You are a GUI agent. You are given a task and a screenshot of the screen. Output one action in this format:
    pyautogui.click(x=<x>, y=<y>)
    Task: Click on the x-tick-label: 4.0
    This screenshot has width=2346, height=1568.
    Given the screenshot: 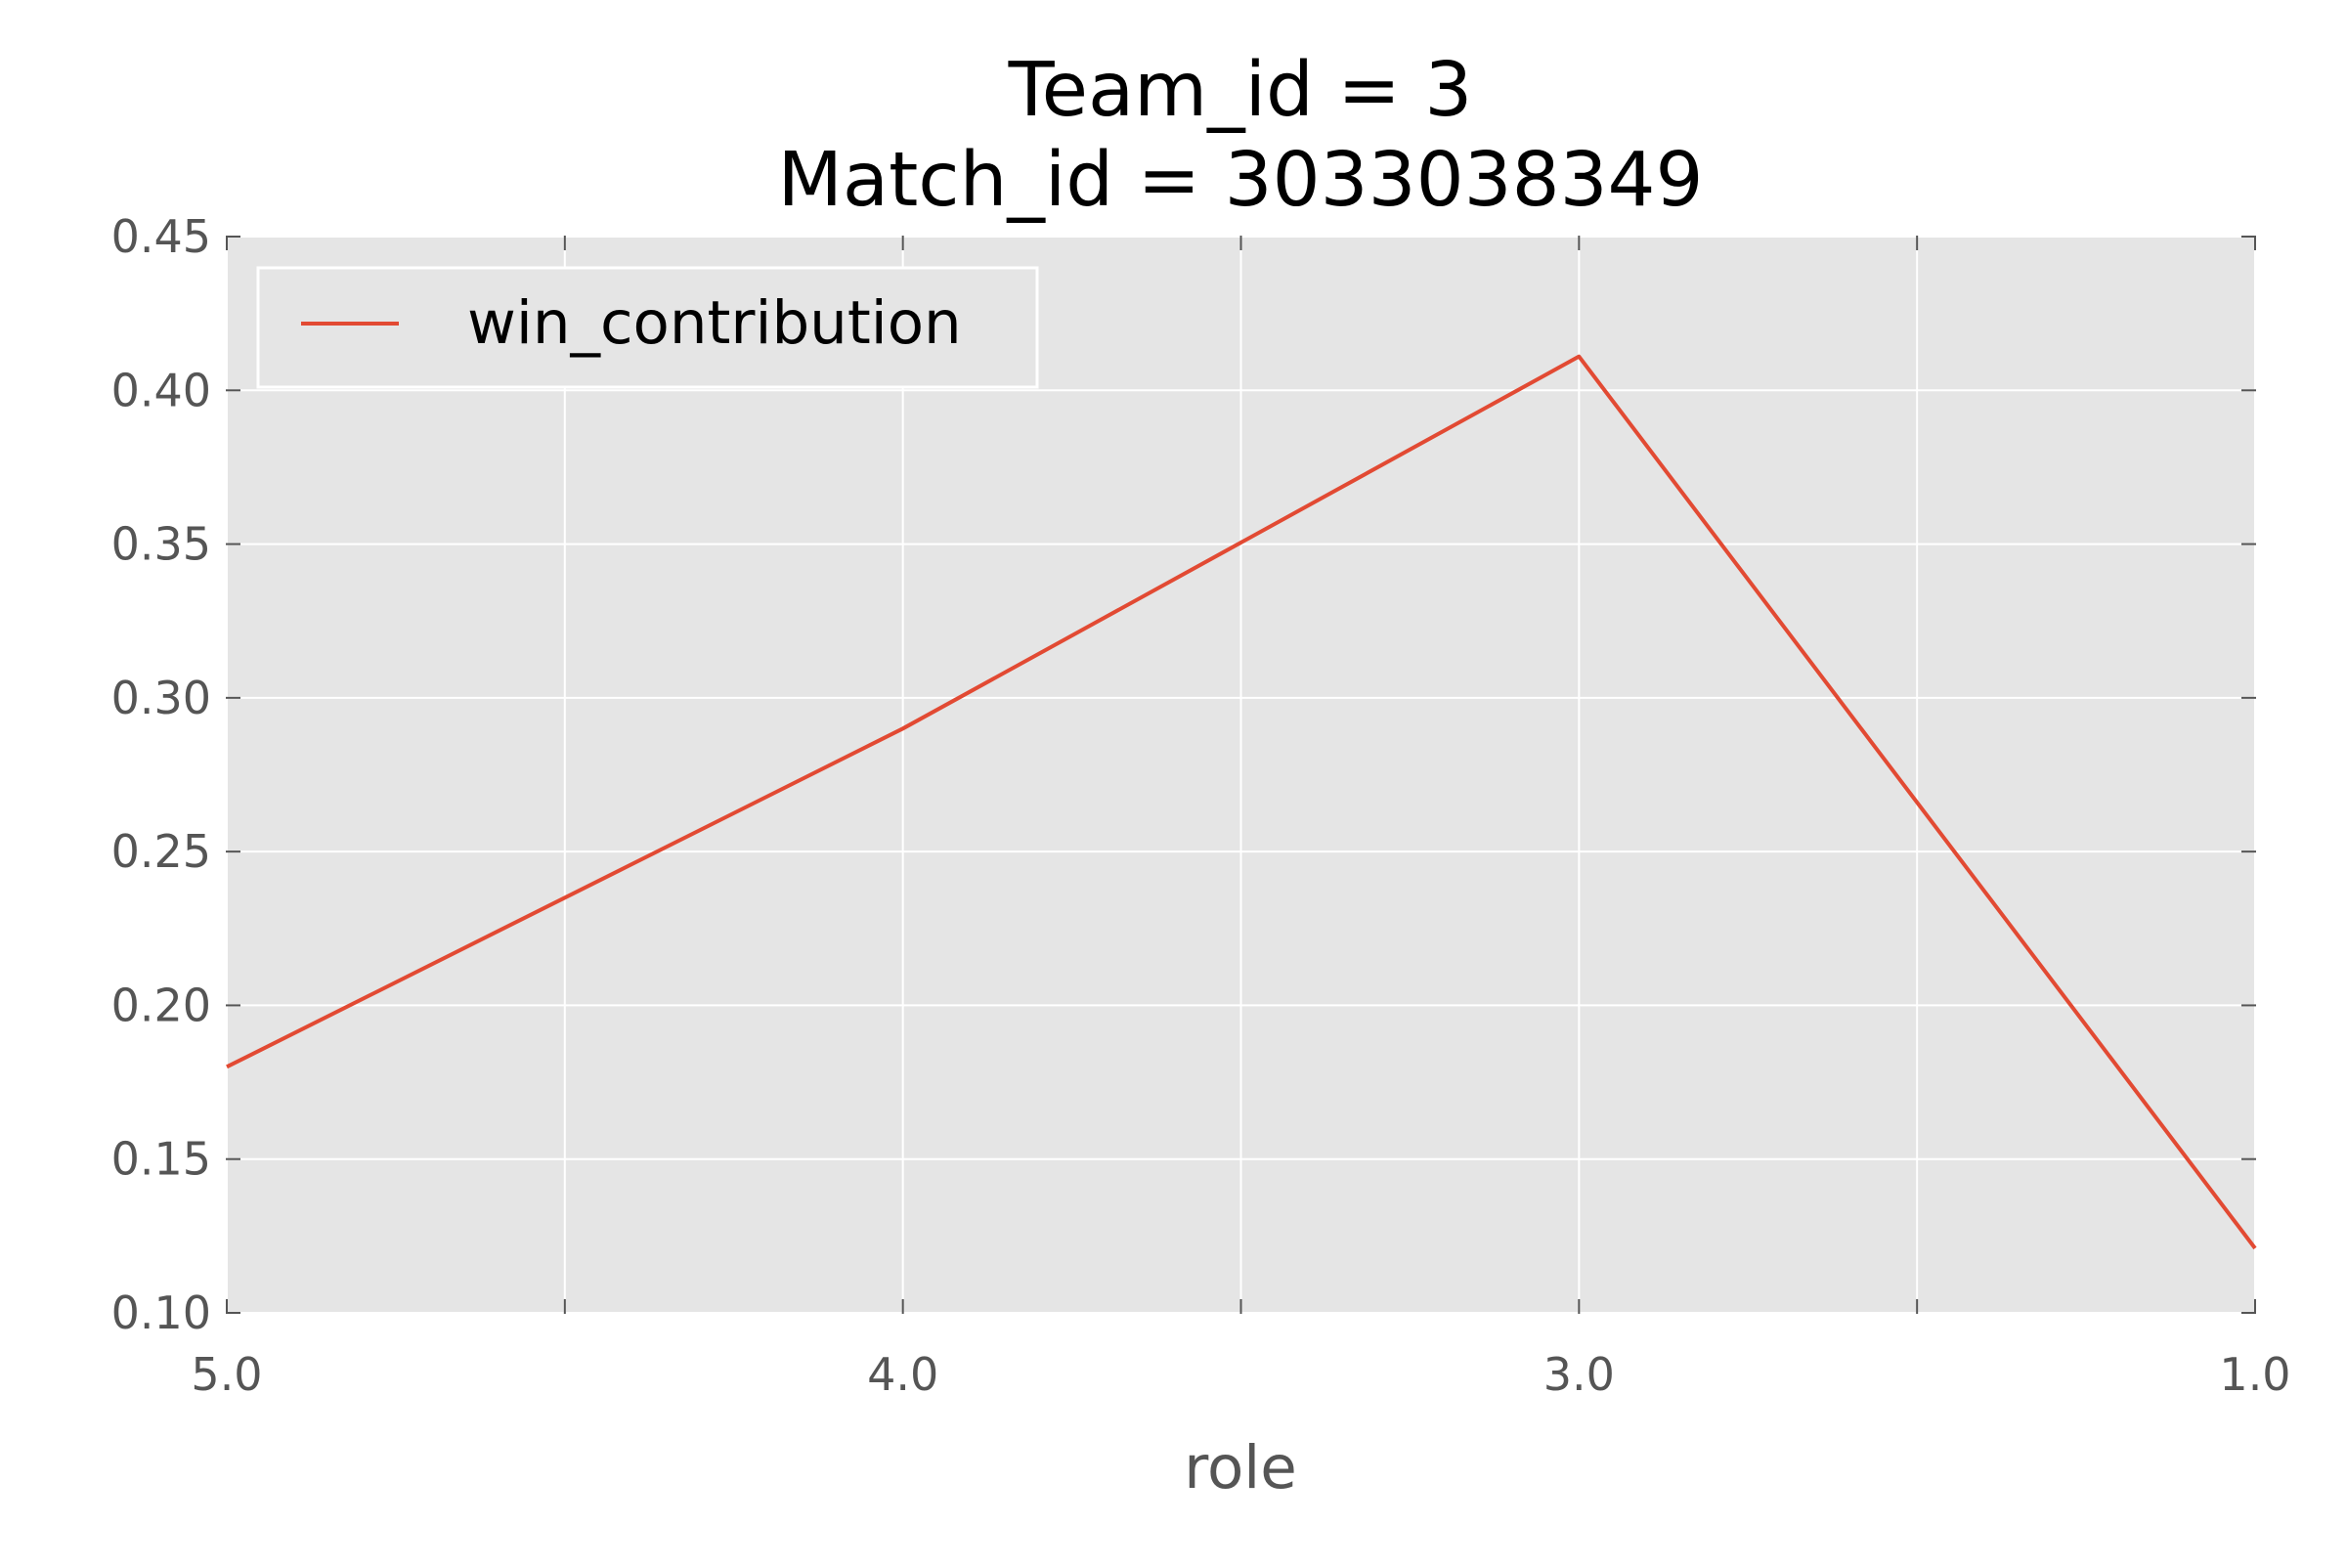 What is the action you would take?
    pyautogui.click(x=903, y=1374)
    